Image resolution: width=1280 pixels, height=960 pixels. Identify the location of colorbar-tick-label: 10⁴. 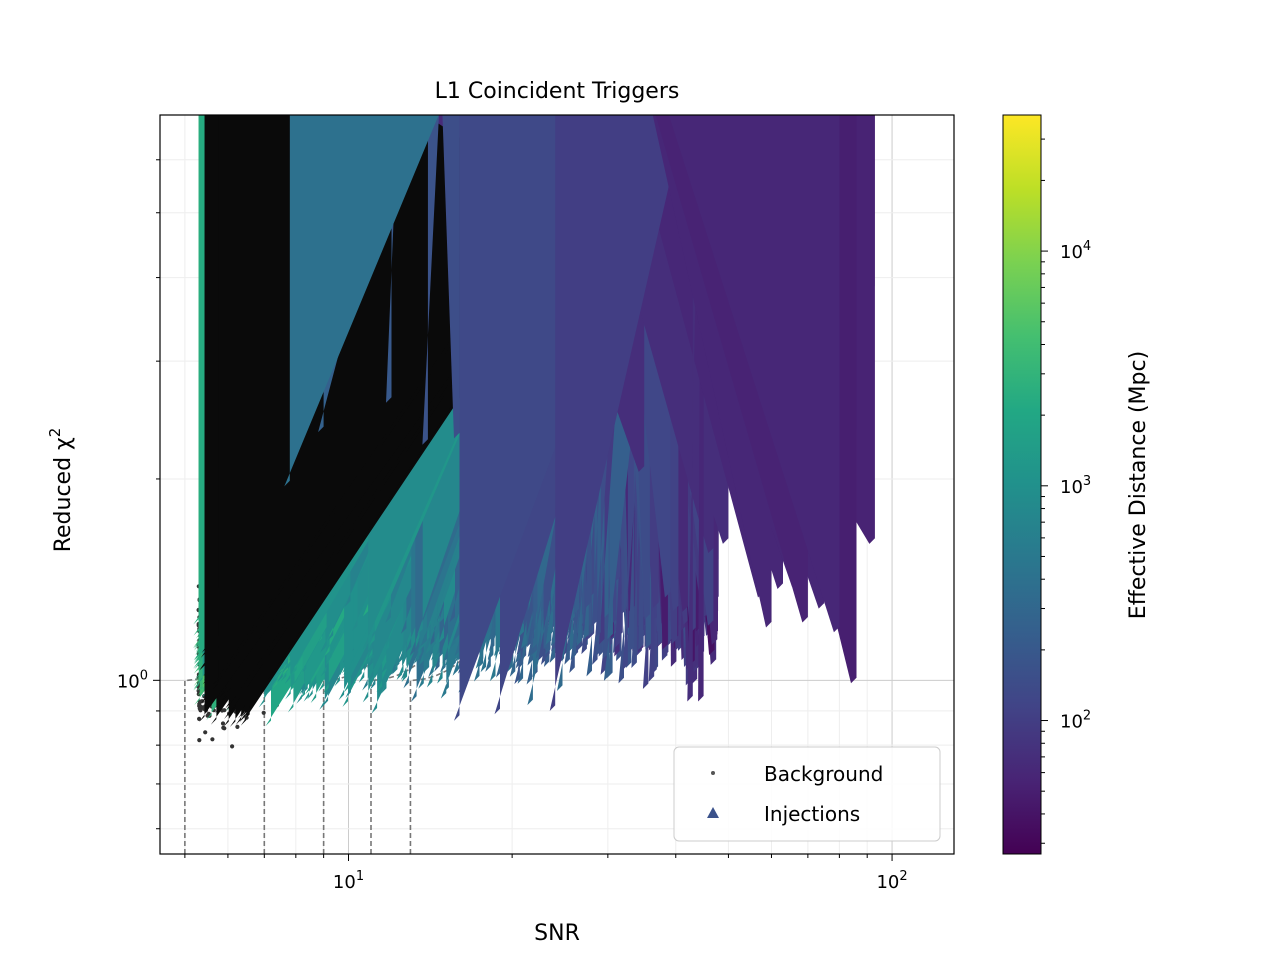
(1075, 251).